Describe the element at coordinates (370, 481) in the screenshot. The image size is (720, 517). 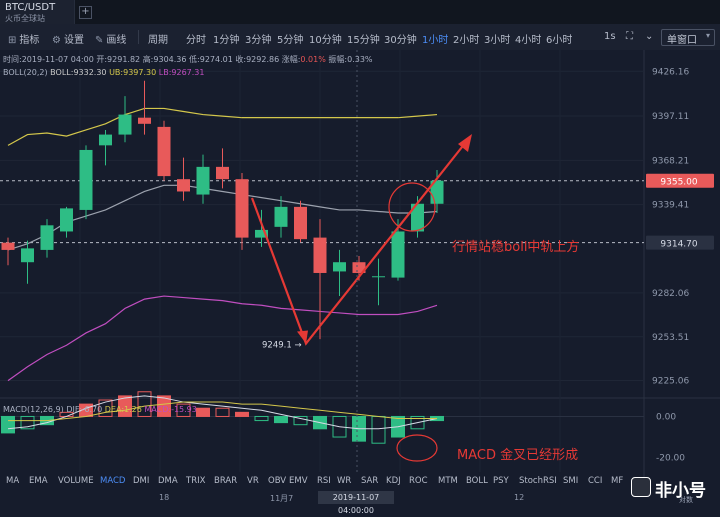
I see `indicator-tab-sar: SAR` at that location.